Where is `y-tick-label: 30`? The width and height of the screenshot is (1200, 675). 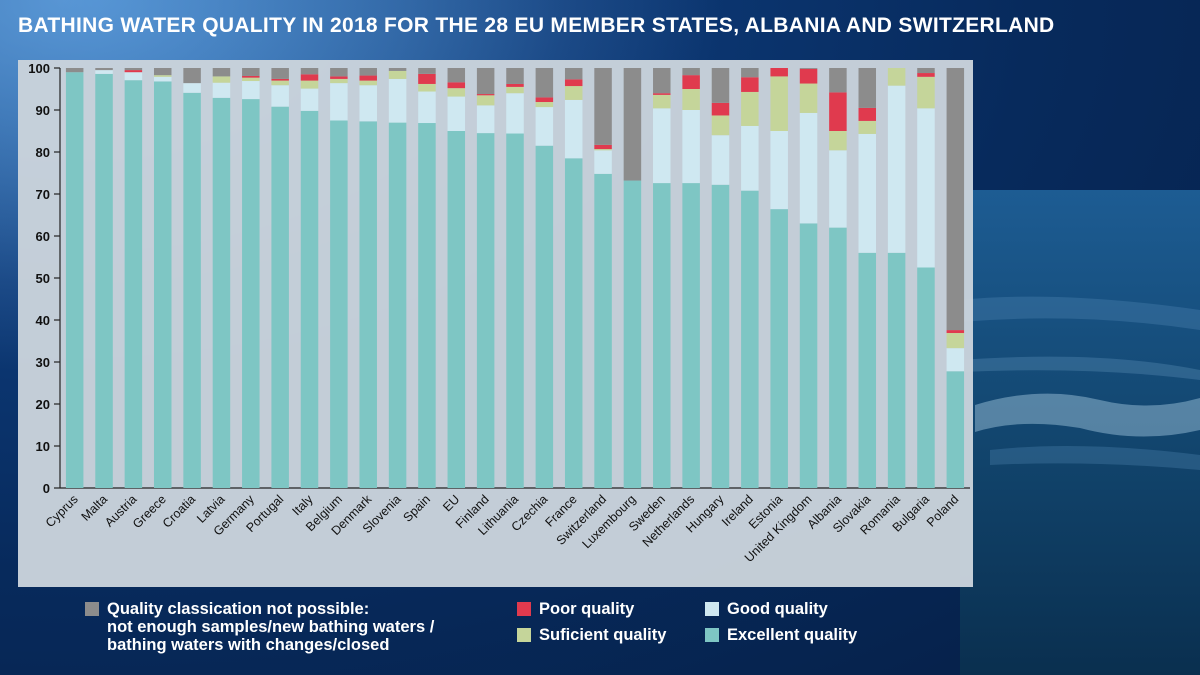 y-tick-label: 30 is located at coordinates (43, 362).